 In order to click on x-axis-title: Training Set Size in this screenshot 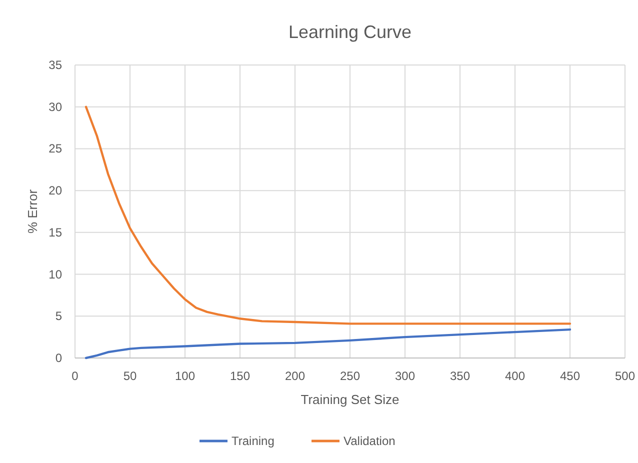, I will do `click(350, 399)`.